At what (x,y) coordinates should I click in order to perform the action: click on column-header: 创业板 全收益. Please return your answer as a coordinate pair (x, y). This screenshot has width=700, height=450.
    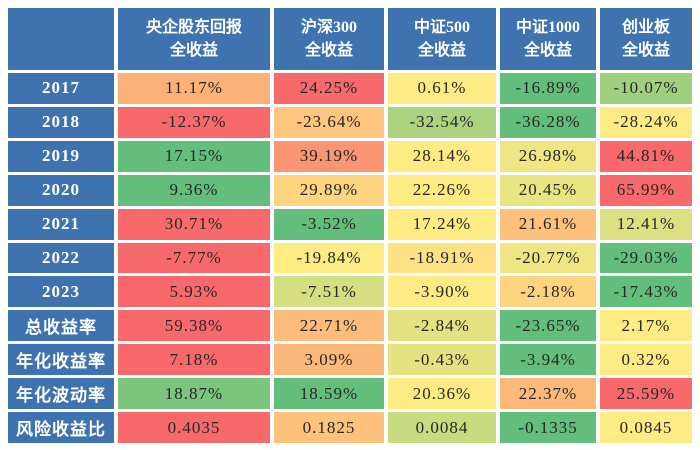
    Looking at the image, I should click on (646, 39).